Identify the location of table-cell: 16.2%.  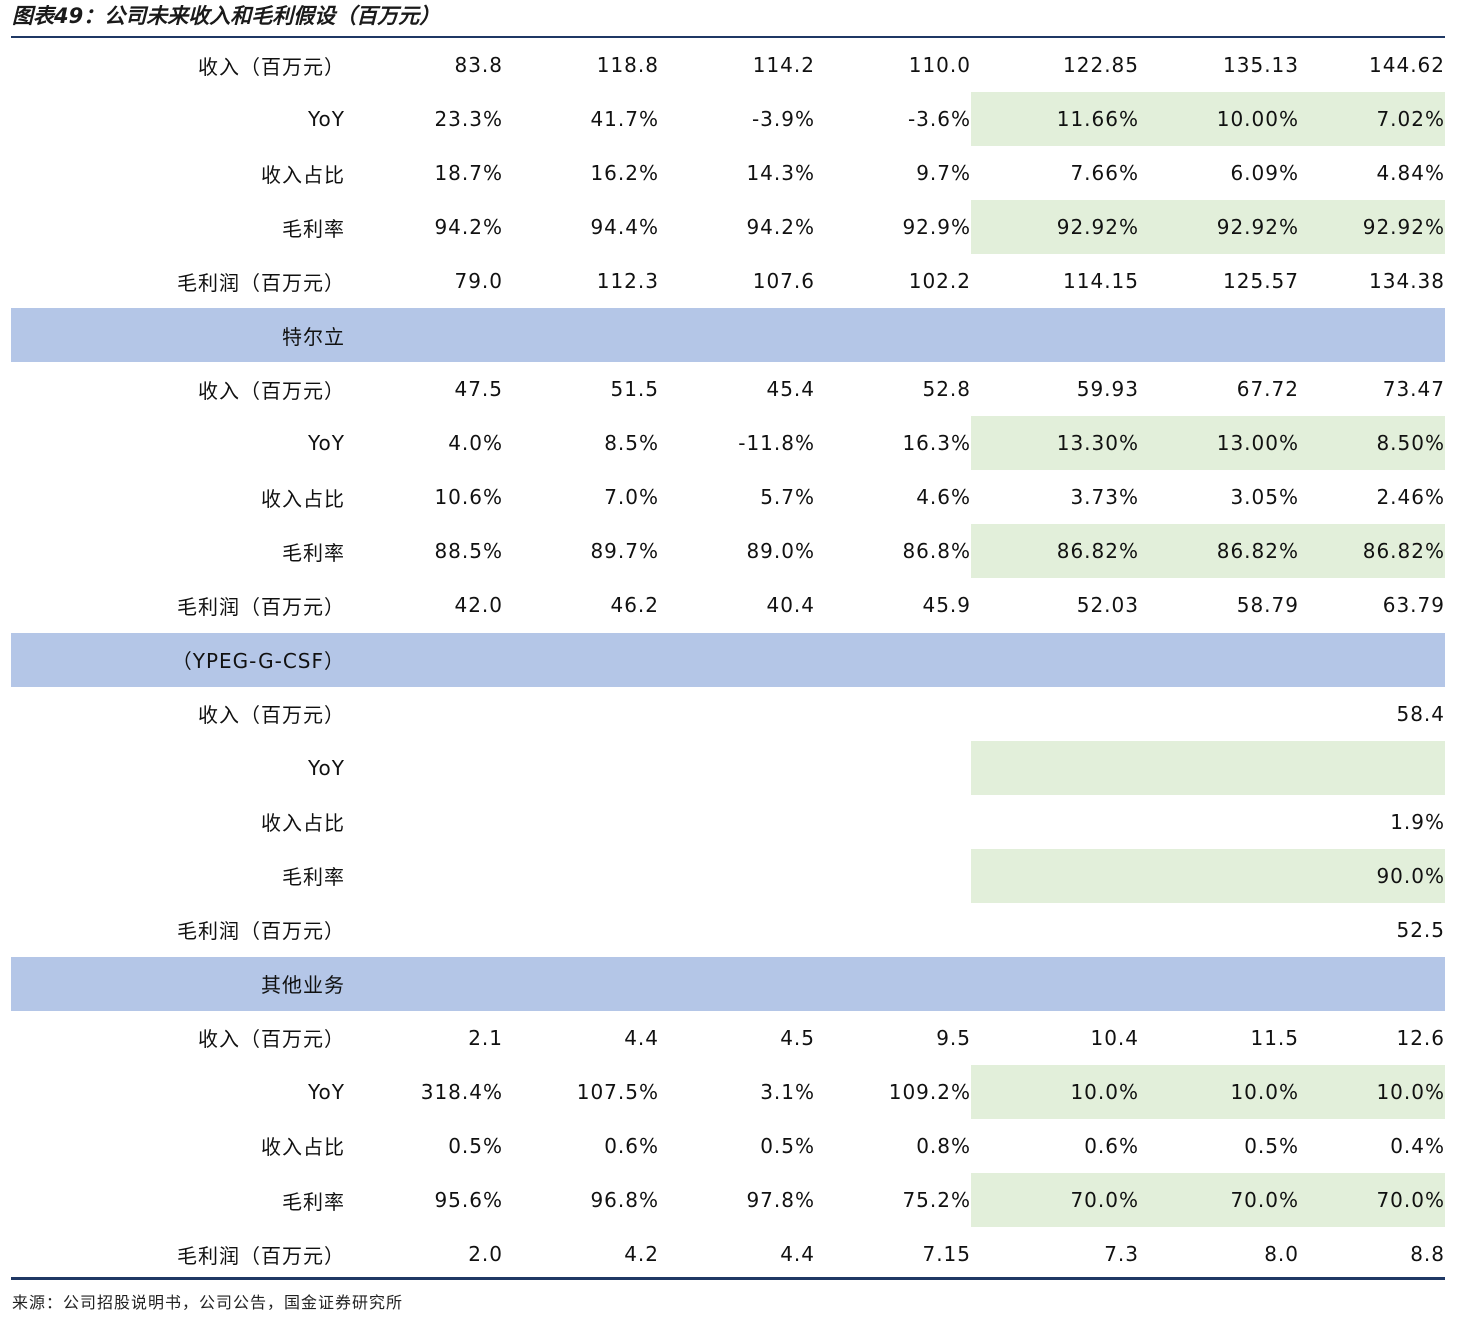
(624, 173).